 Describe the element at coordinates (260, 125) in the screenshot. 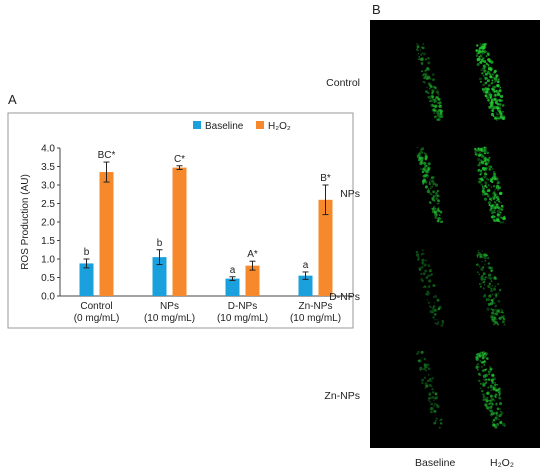

I see `legend-swatch-h2o2` at that location.